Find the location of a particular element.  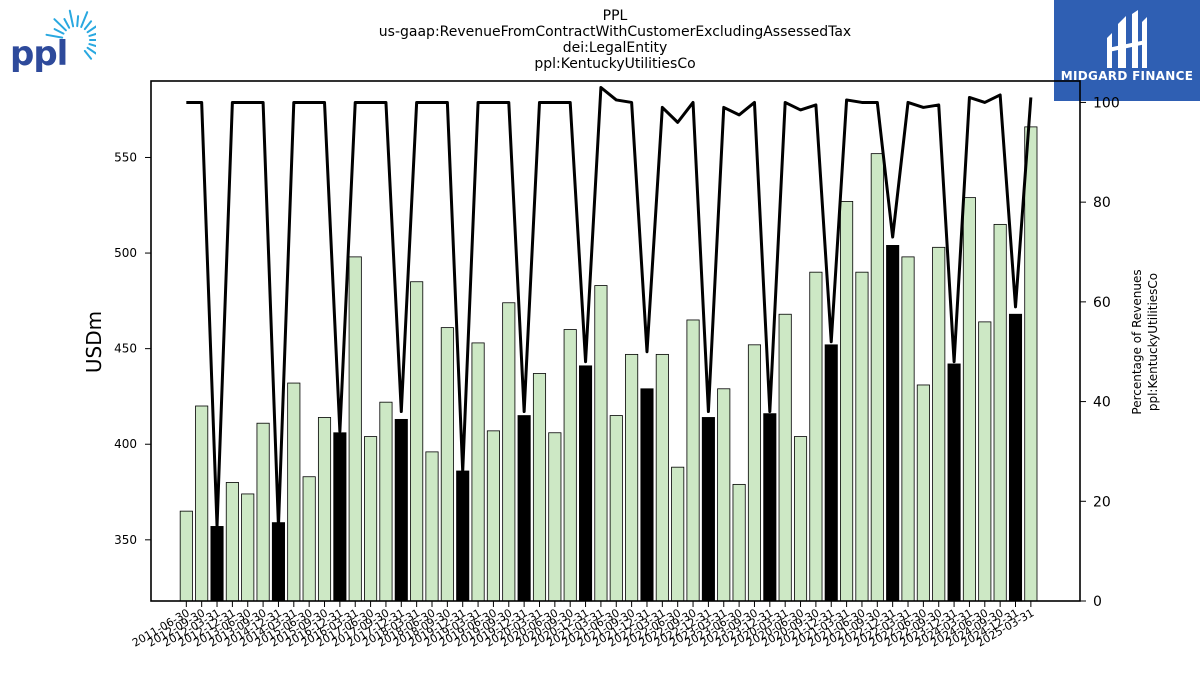

y-tick-label-450: 450 is located at coordinates (125, 349).